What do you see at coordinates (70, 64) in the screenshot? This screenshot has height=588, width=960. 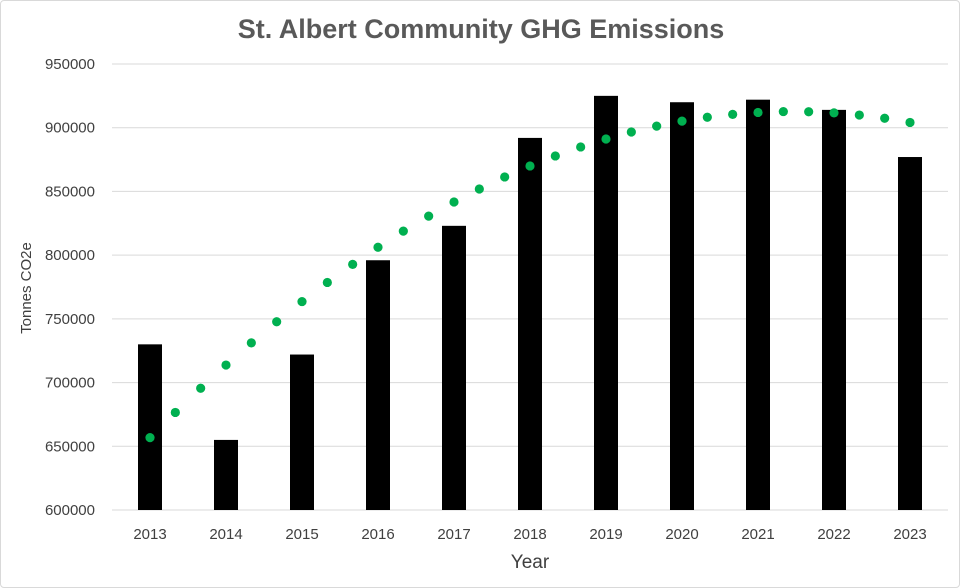 I see `y-tick-label: 950000` at bounding box center [70, 64].